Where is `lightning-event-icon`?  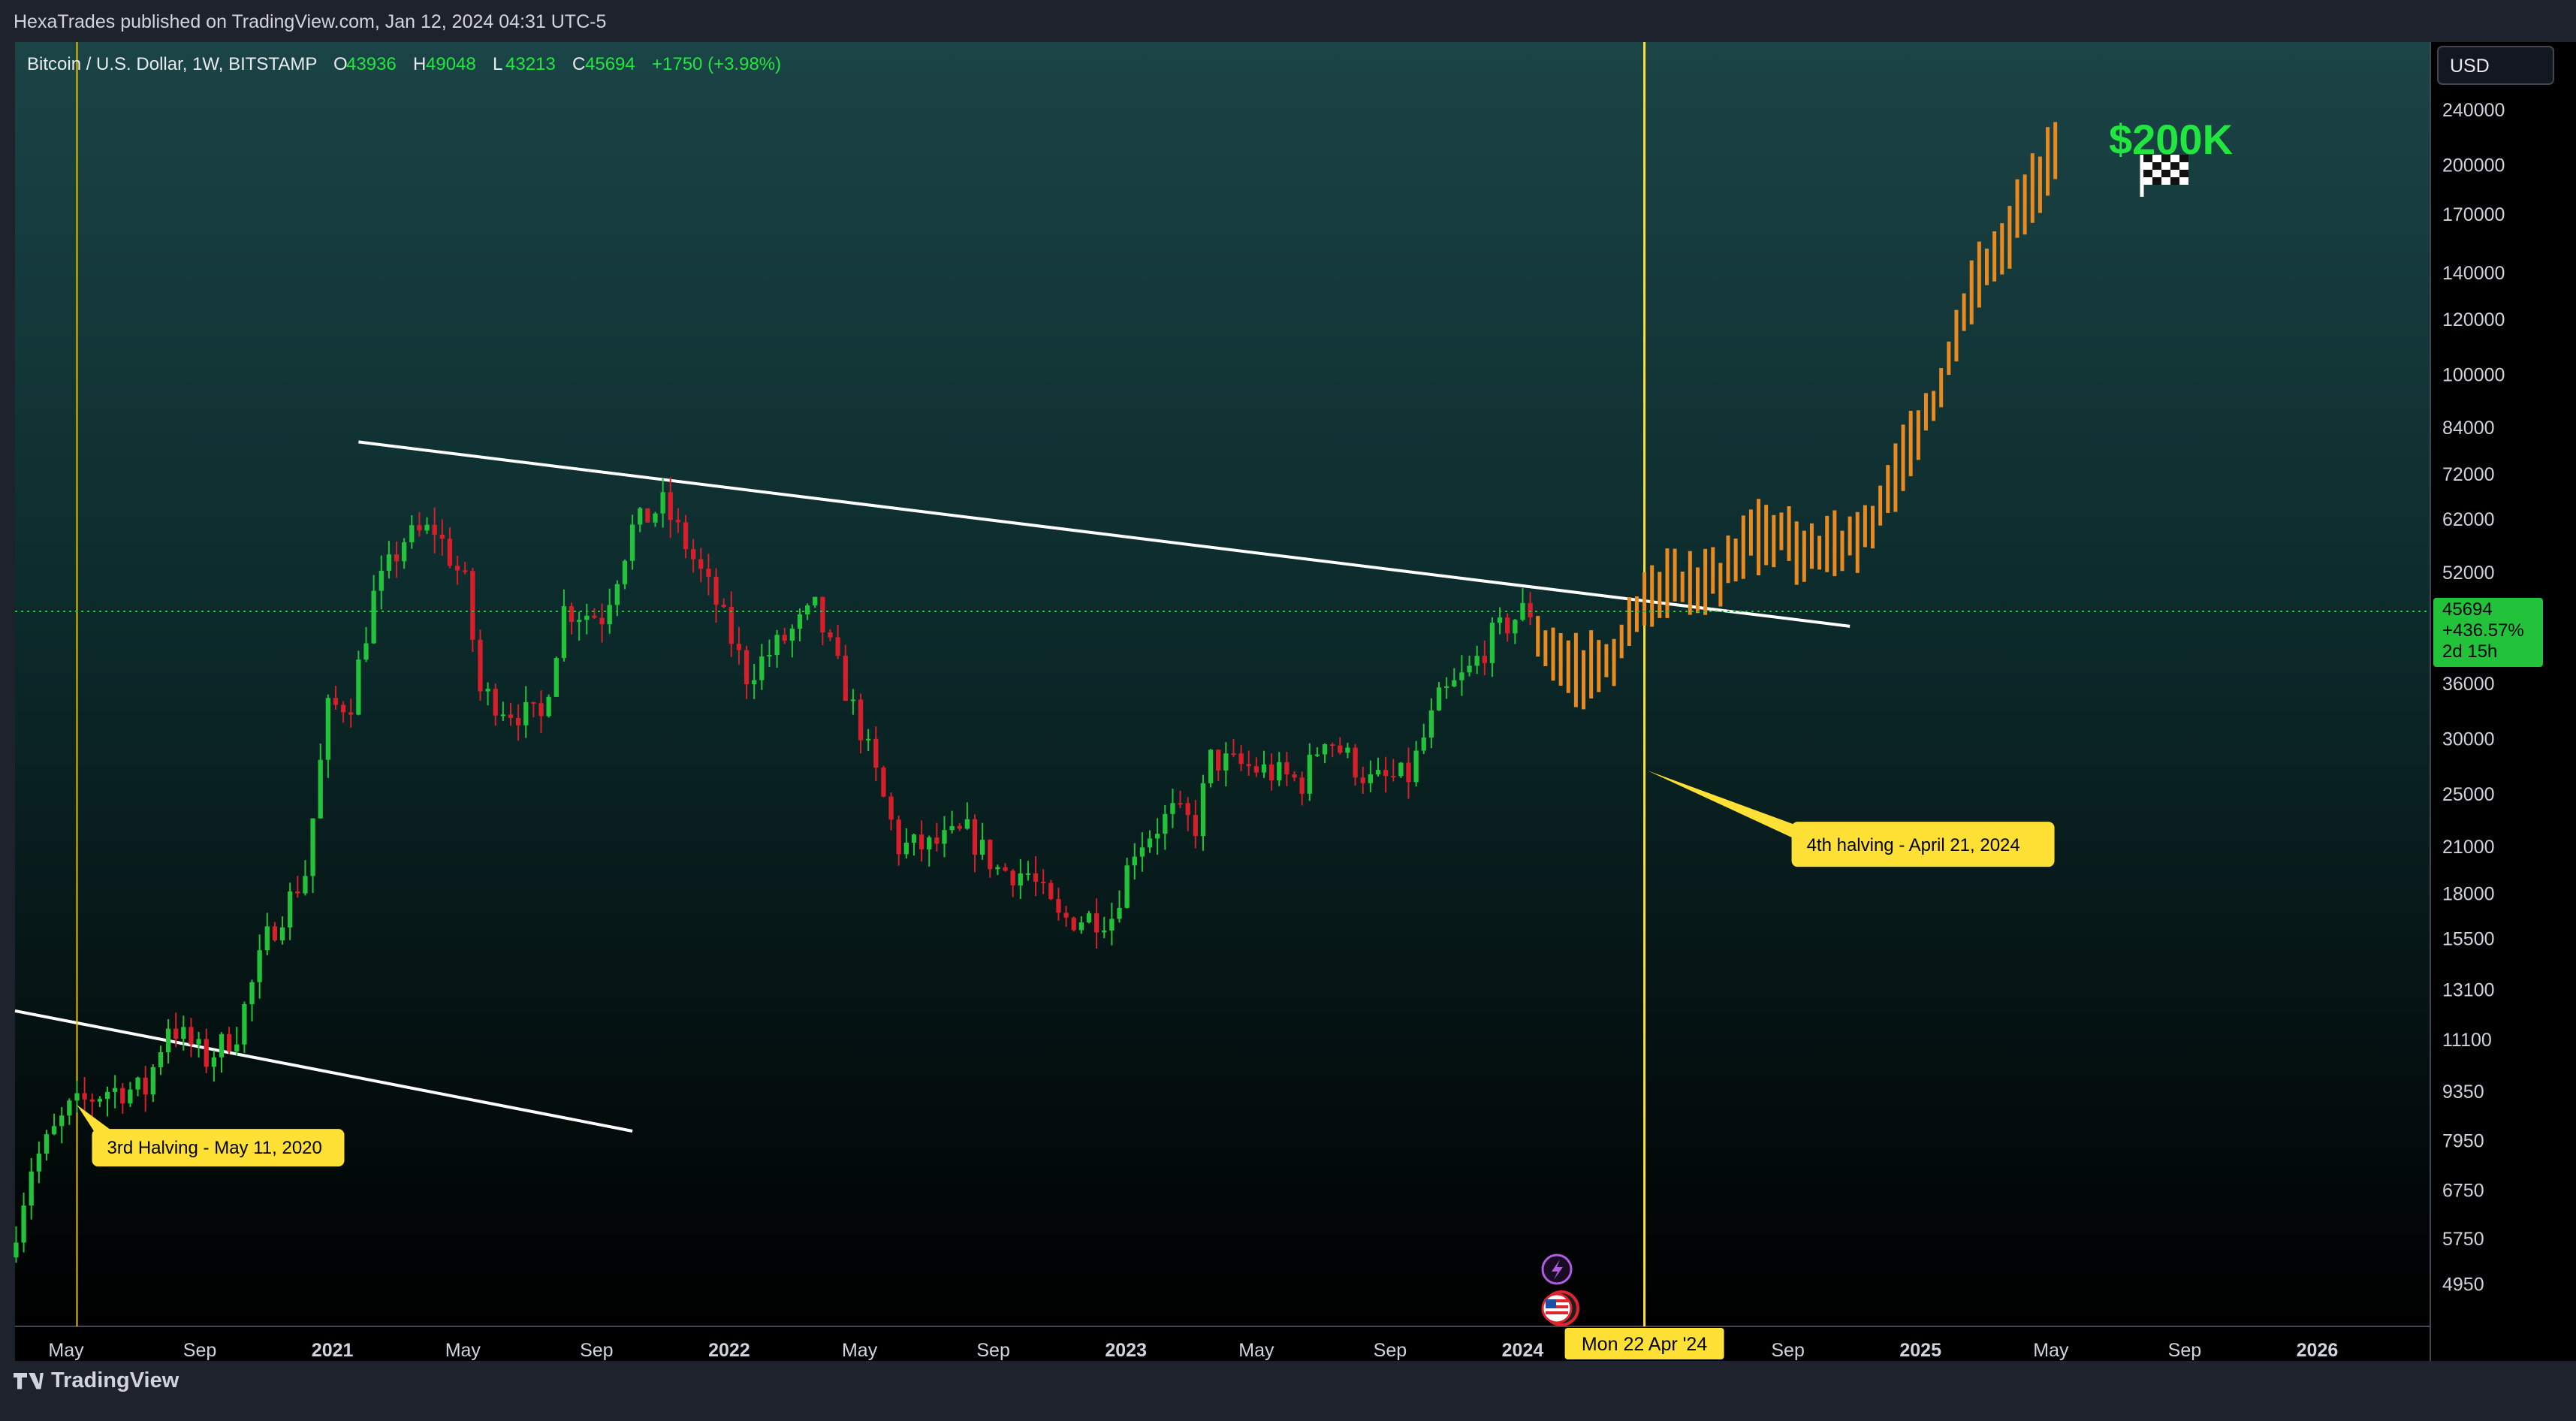
lightning-event-icon is located at coordinates (1557, 1269).